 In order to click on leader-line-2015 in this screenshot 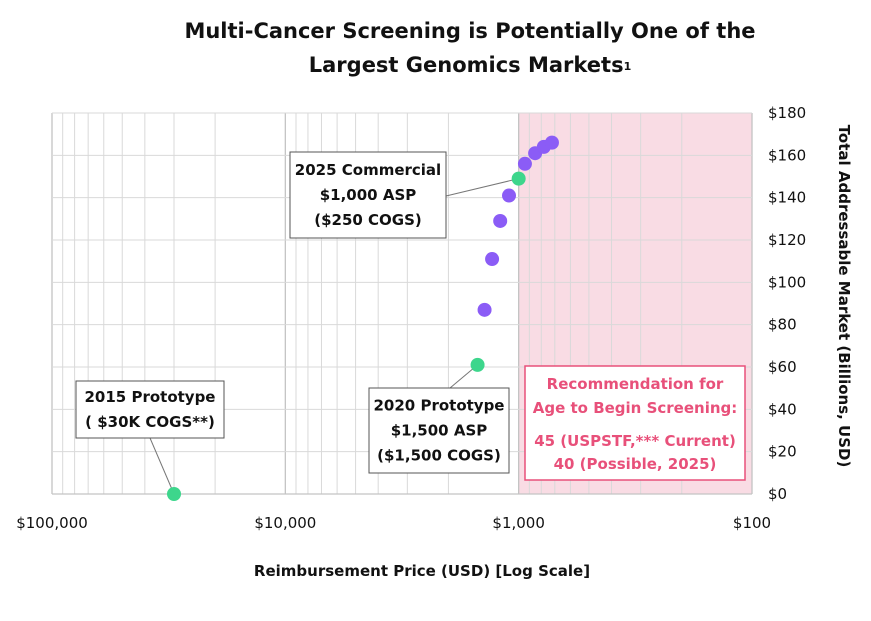, I will do `click(162, 466)`.